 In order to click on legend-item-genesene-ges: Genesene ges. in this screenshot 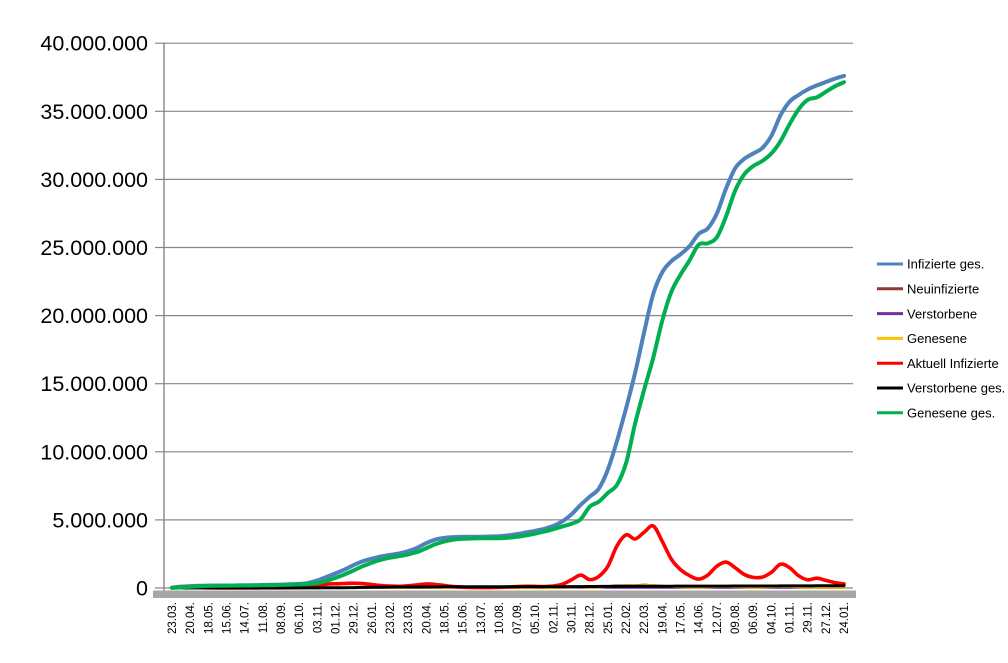, I will do `click(936, 413)`.